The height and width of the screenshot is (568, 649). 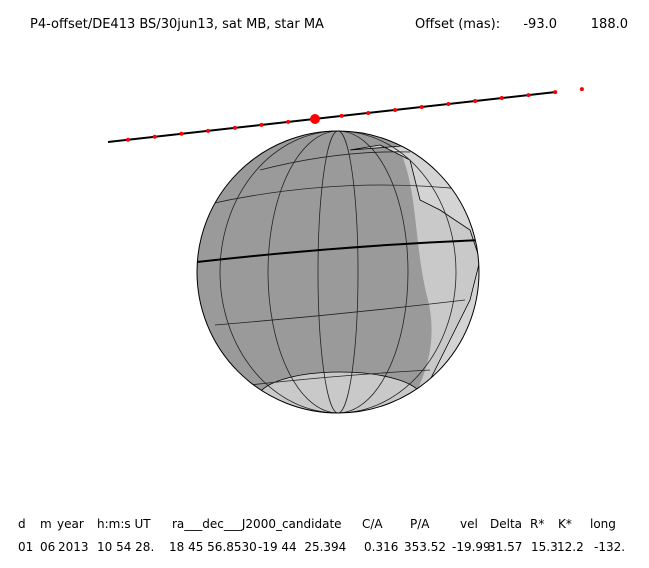 I want to click on table-header: R*, so click(x=537, y=524).